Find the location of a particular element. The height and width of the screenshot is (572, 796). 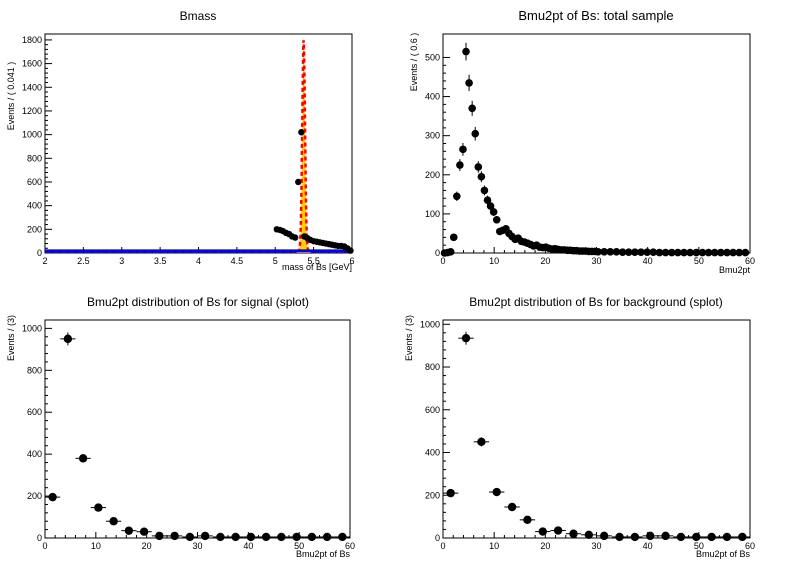

y-tick-label: 0 is located at coordinates (39, 253).